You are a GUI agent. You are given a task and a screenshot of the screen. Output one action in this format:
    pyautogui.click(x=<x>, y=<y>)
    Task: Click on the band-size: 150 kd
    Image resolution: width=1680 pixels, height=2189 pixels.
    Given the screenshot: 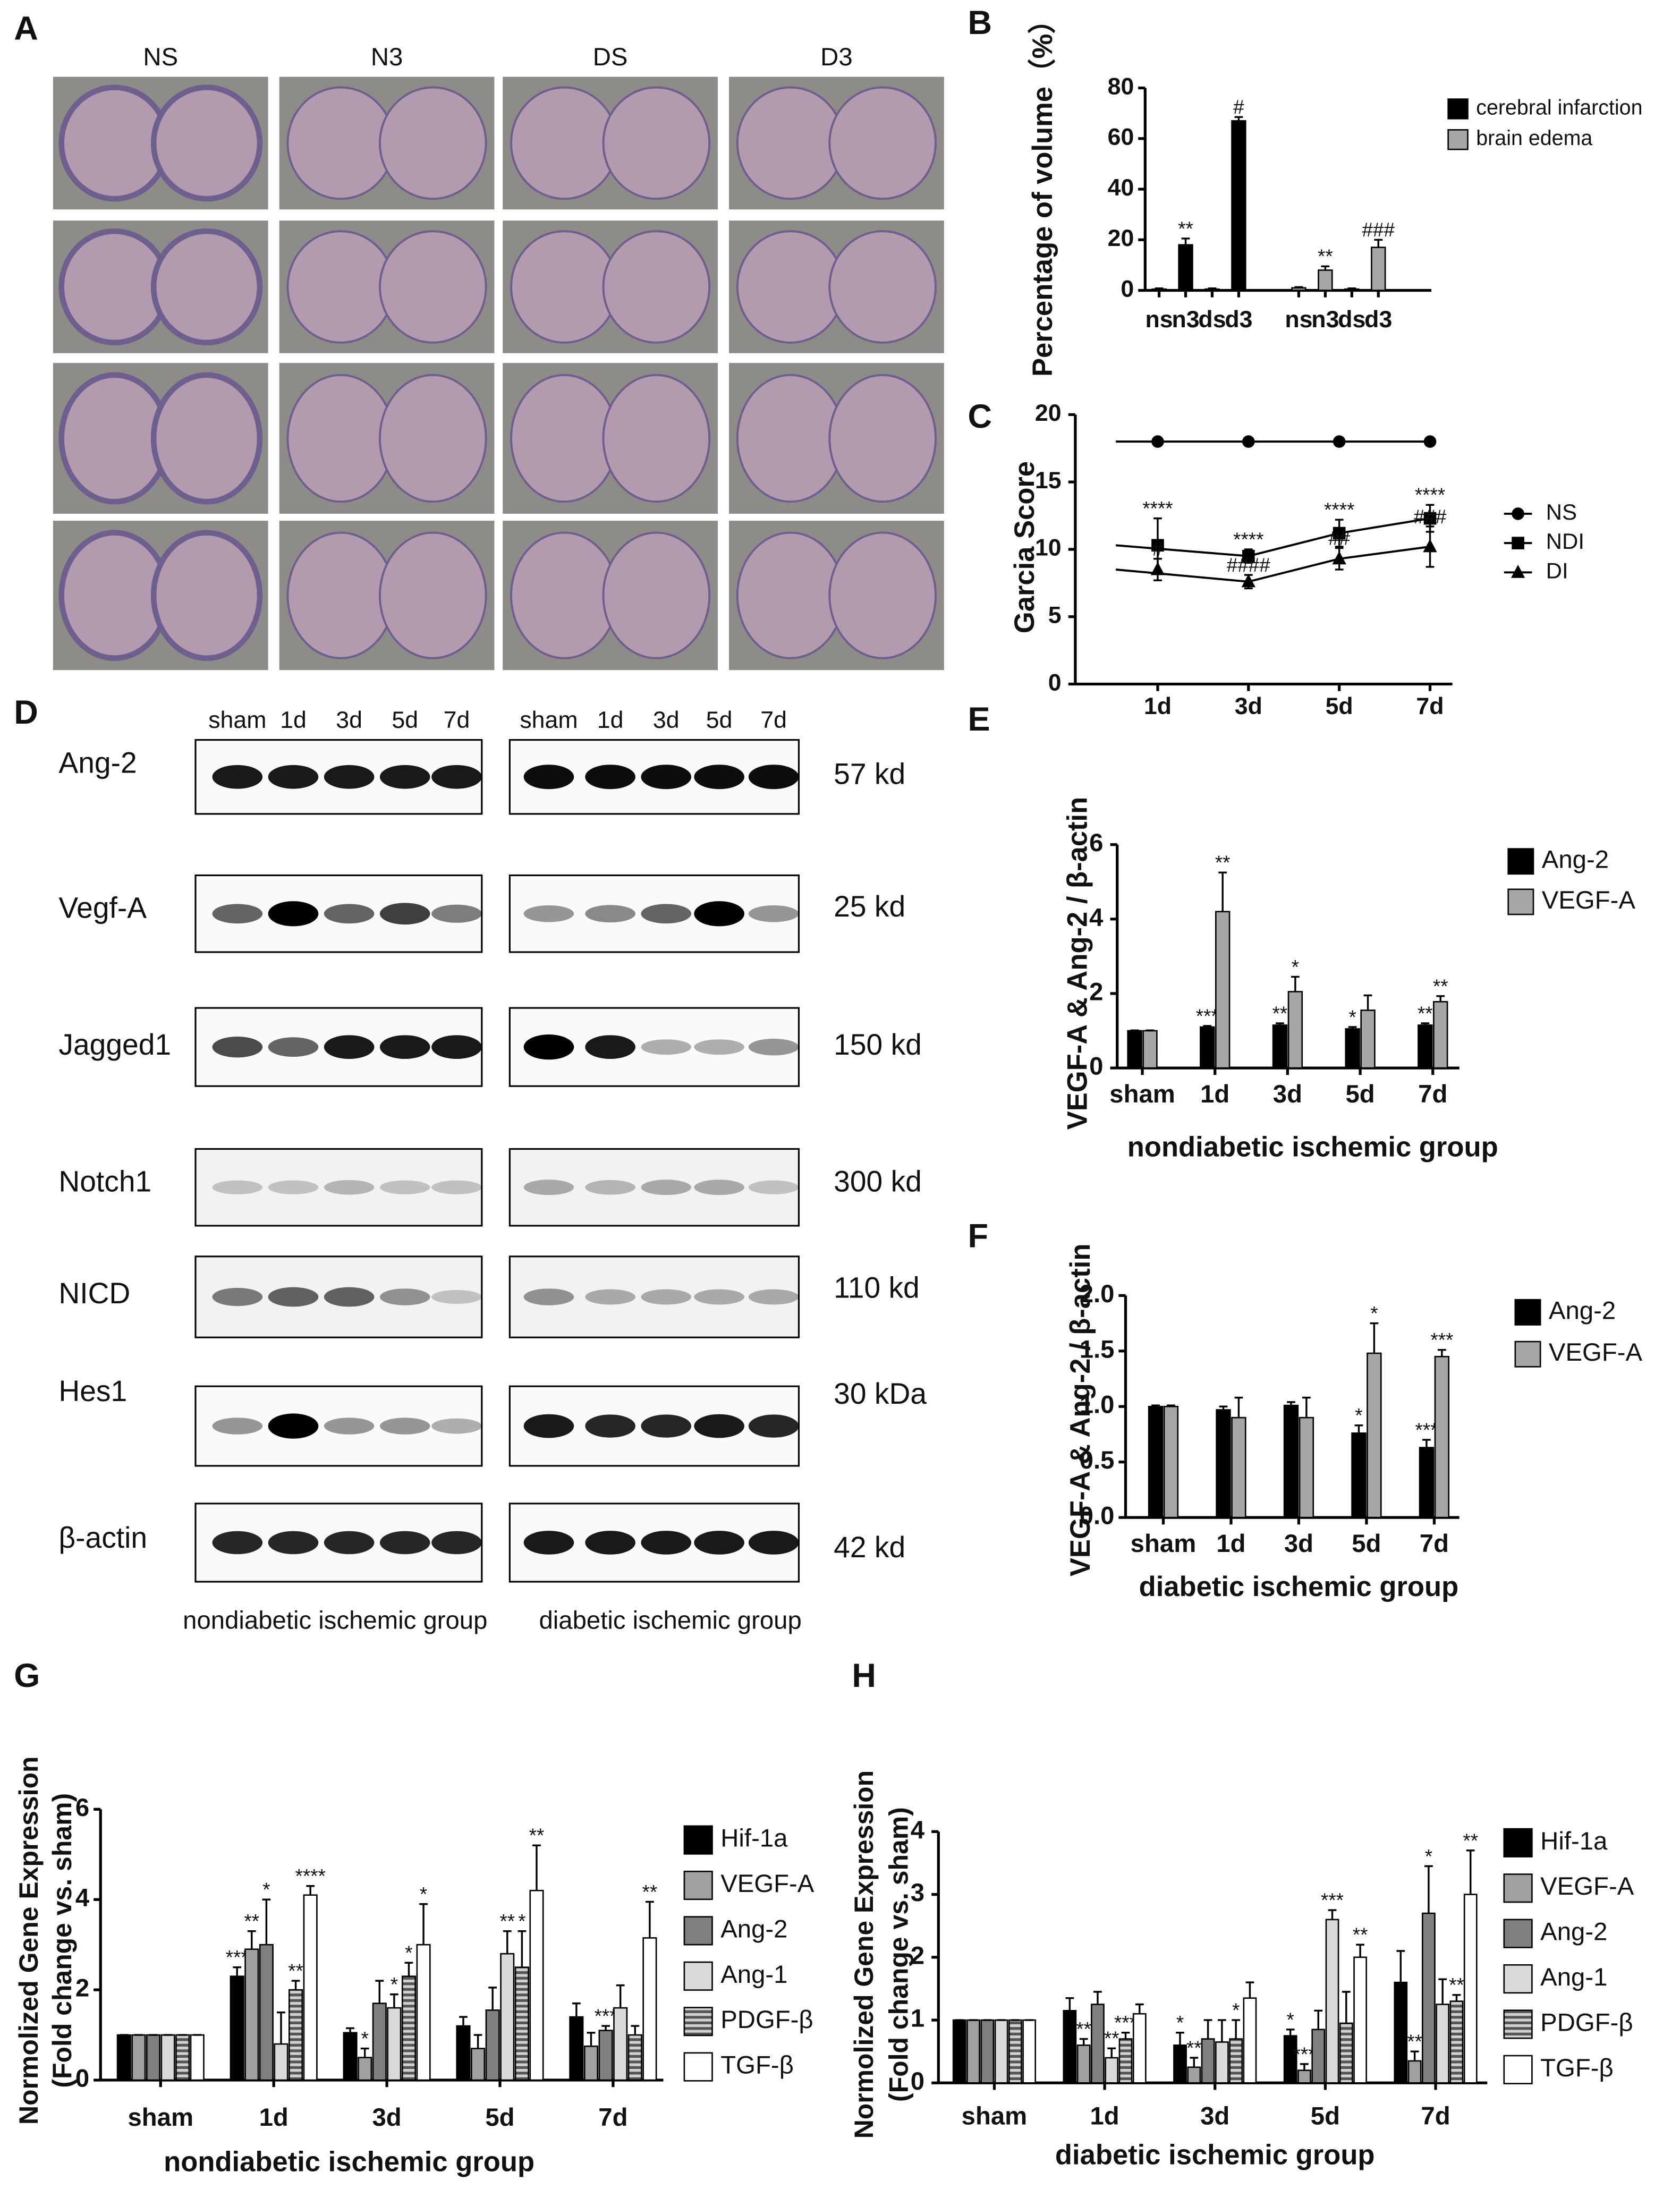 What is the action you would take?
    pyautogui.click(x=878, y=1044)
    